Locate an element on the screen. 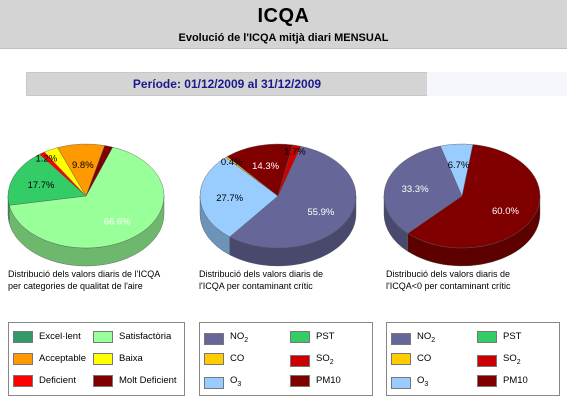 This screenshot has height=407, width=567. pie-label-o3: 27.7% is located at coordinates (229, 198).